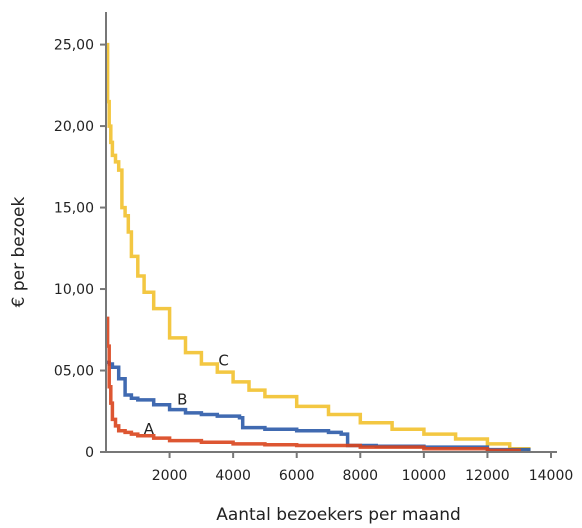 The image size is (582, 528). Describe the element at coordinates (487, 476) in the screenshot. I see `x-tick-label: 12000` at that location.